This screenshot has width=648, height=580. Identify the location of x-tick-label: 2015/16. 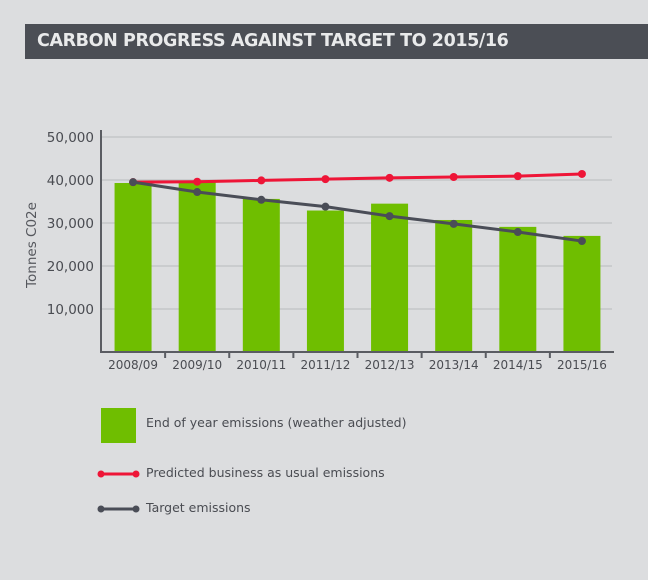
(582, 365).